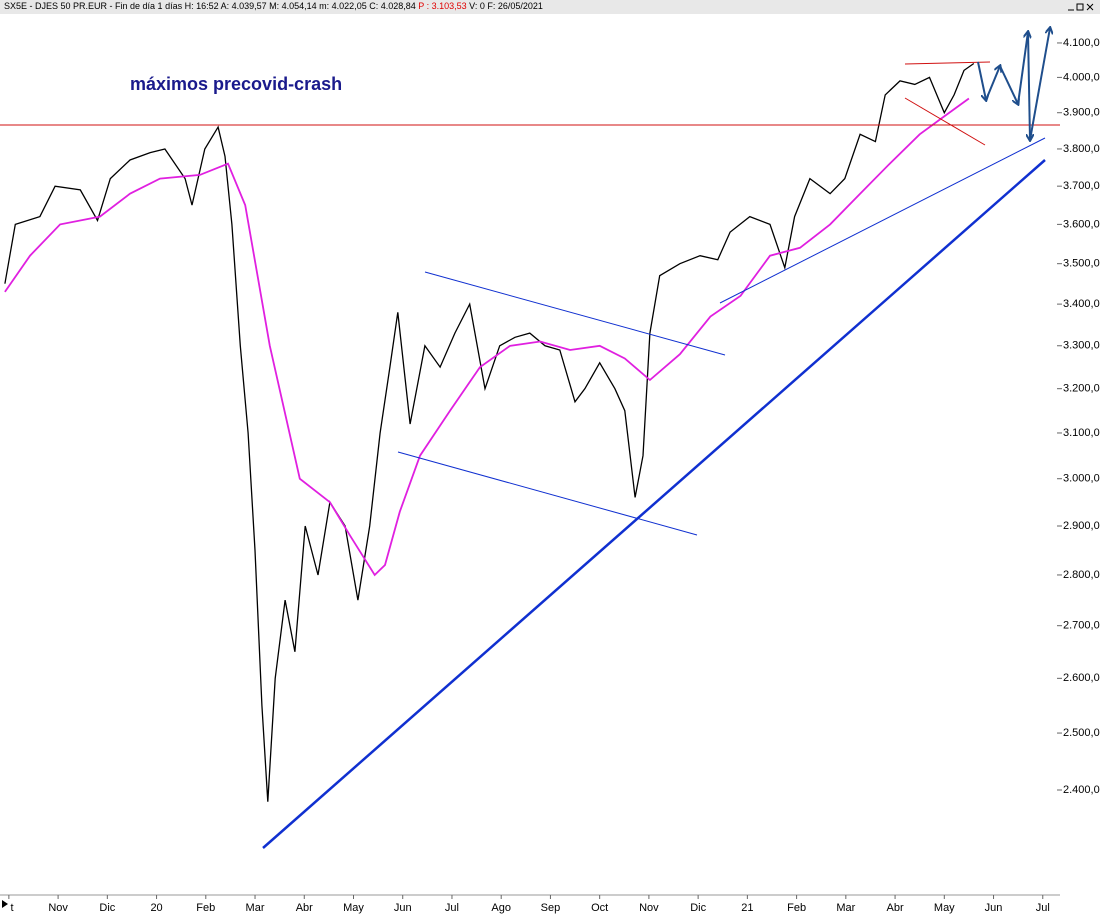 Image resolution: width=1100 pixels, height=914 pixels. What do you see at coordinates (442, 6) in the screenshot?
I see `header-highlight: P : 3.103,53` at bounding box center [442, 6].